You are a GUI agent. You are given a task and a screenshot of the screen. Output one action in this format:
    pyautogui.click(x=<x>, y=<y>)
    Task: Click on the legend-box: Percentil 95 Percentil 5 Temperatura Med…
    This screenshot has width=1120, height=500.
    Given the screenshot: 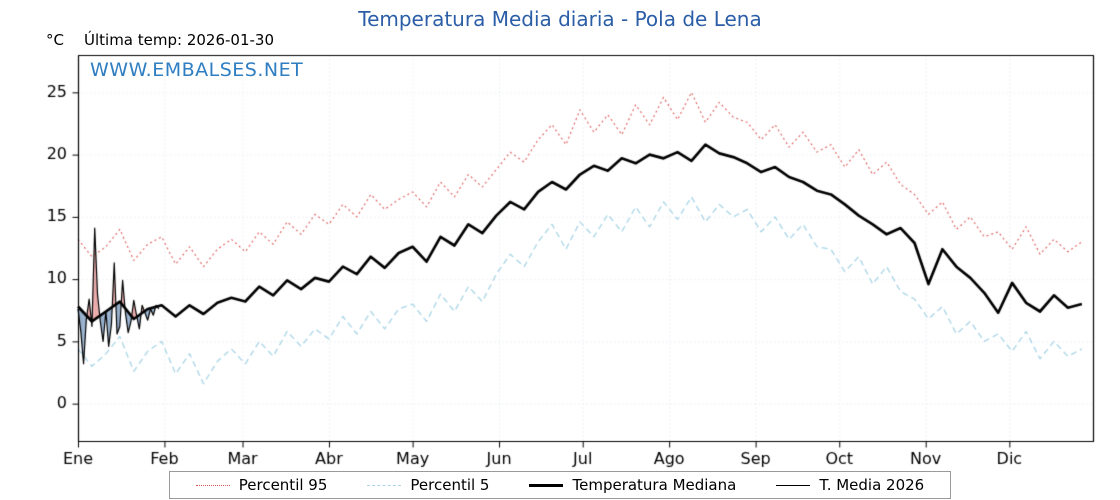 What is the action you would take?
    pyautogui.click(x=560, y=485)
    